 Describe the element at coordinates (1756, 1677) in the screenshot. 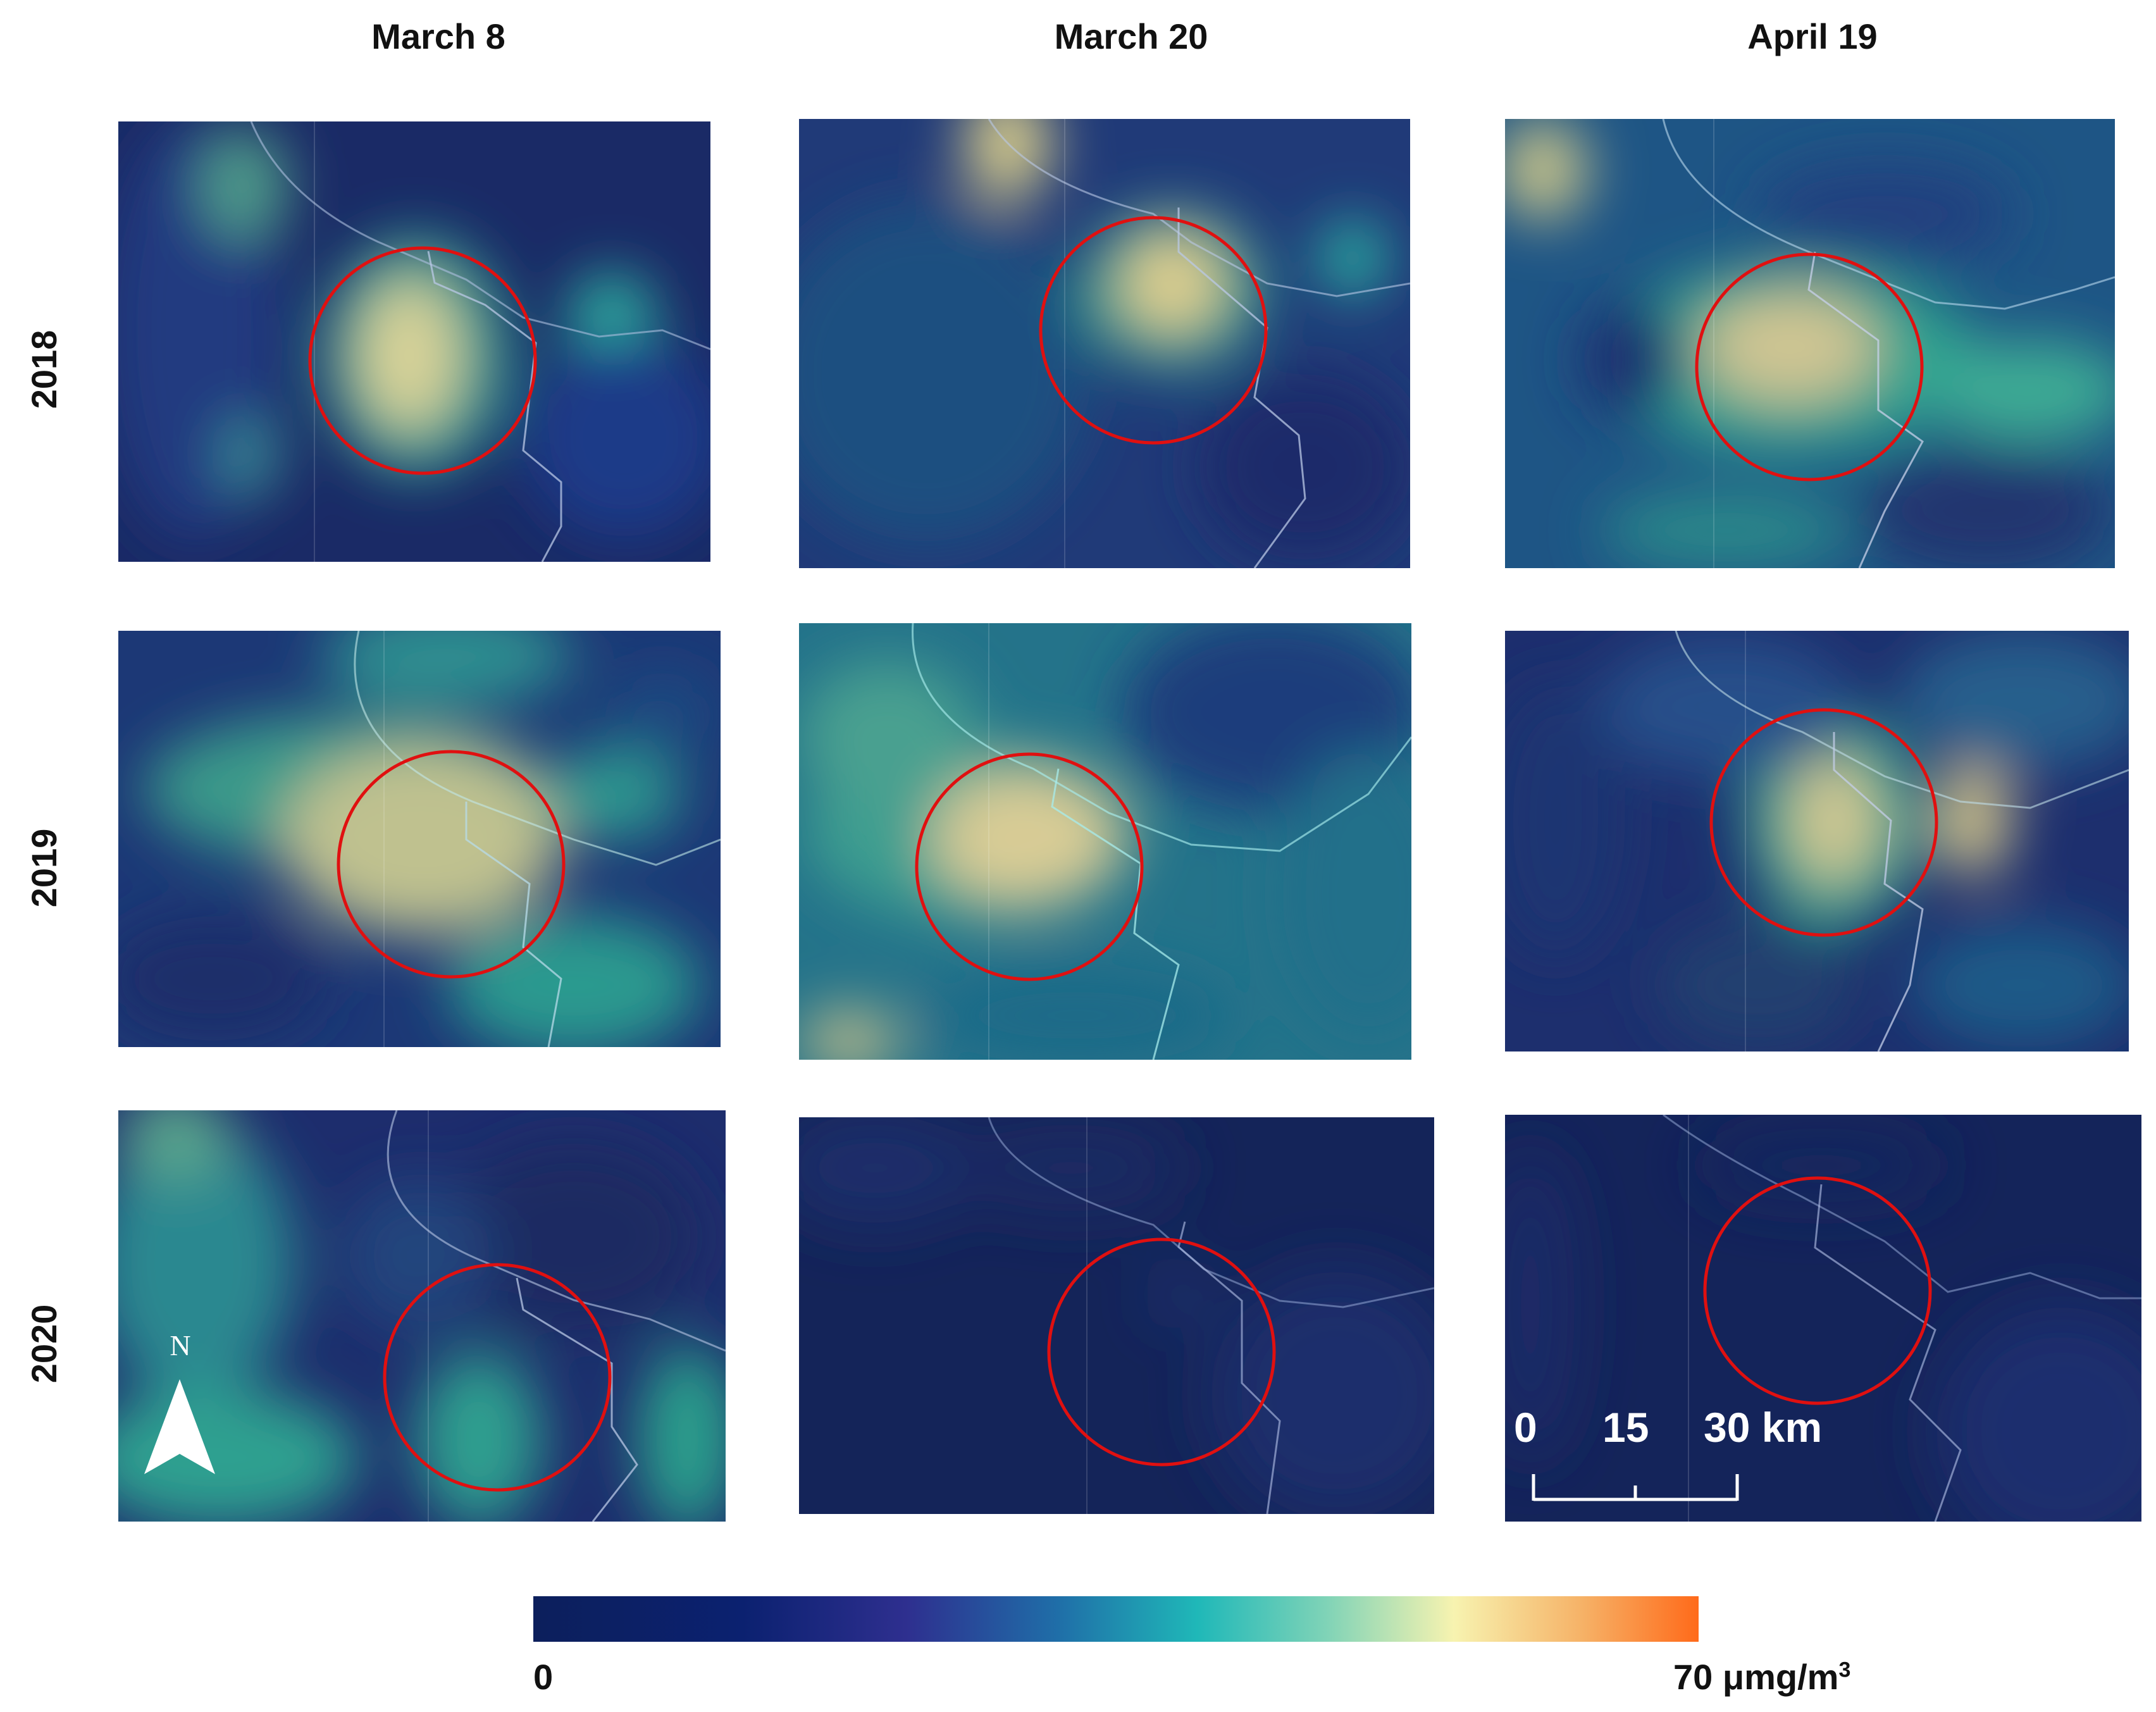

I see `colorbar-max-text: 70 μmg/m` at that location.